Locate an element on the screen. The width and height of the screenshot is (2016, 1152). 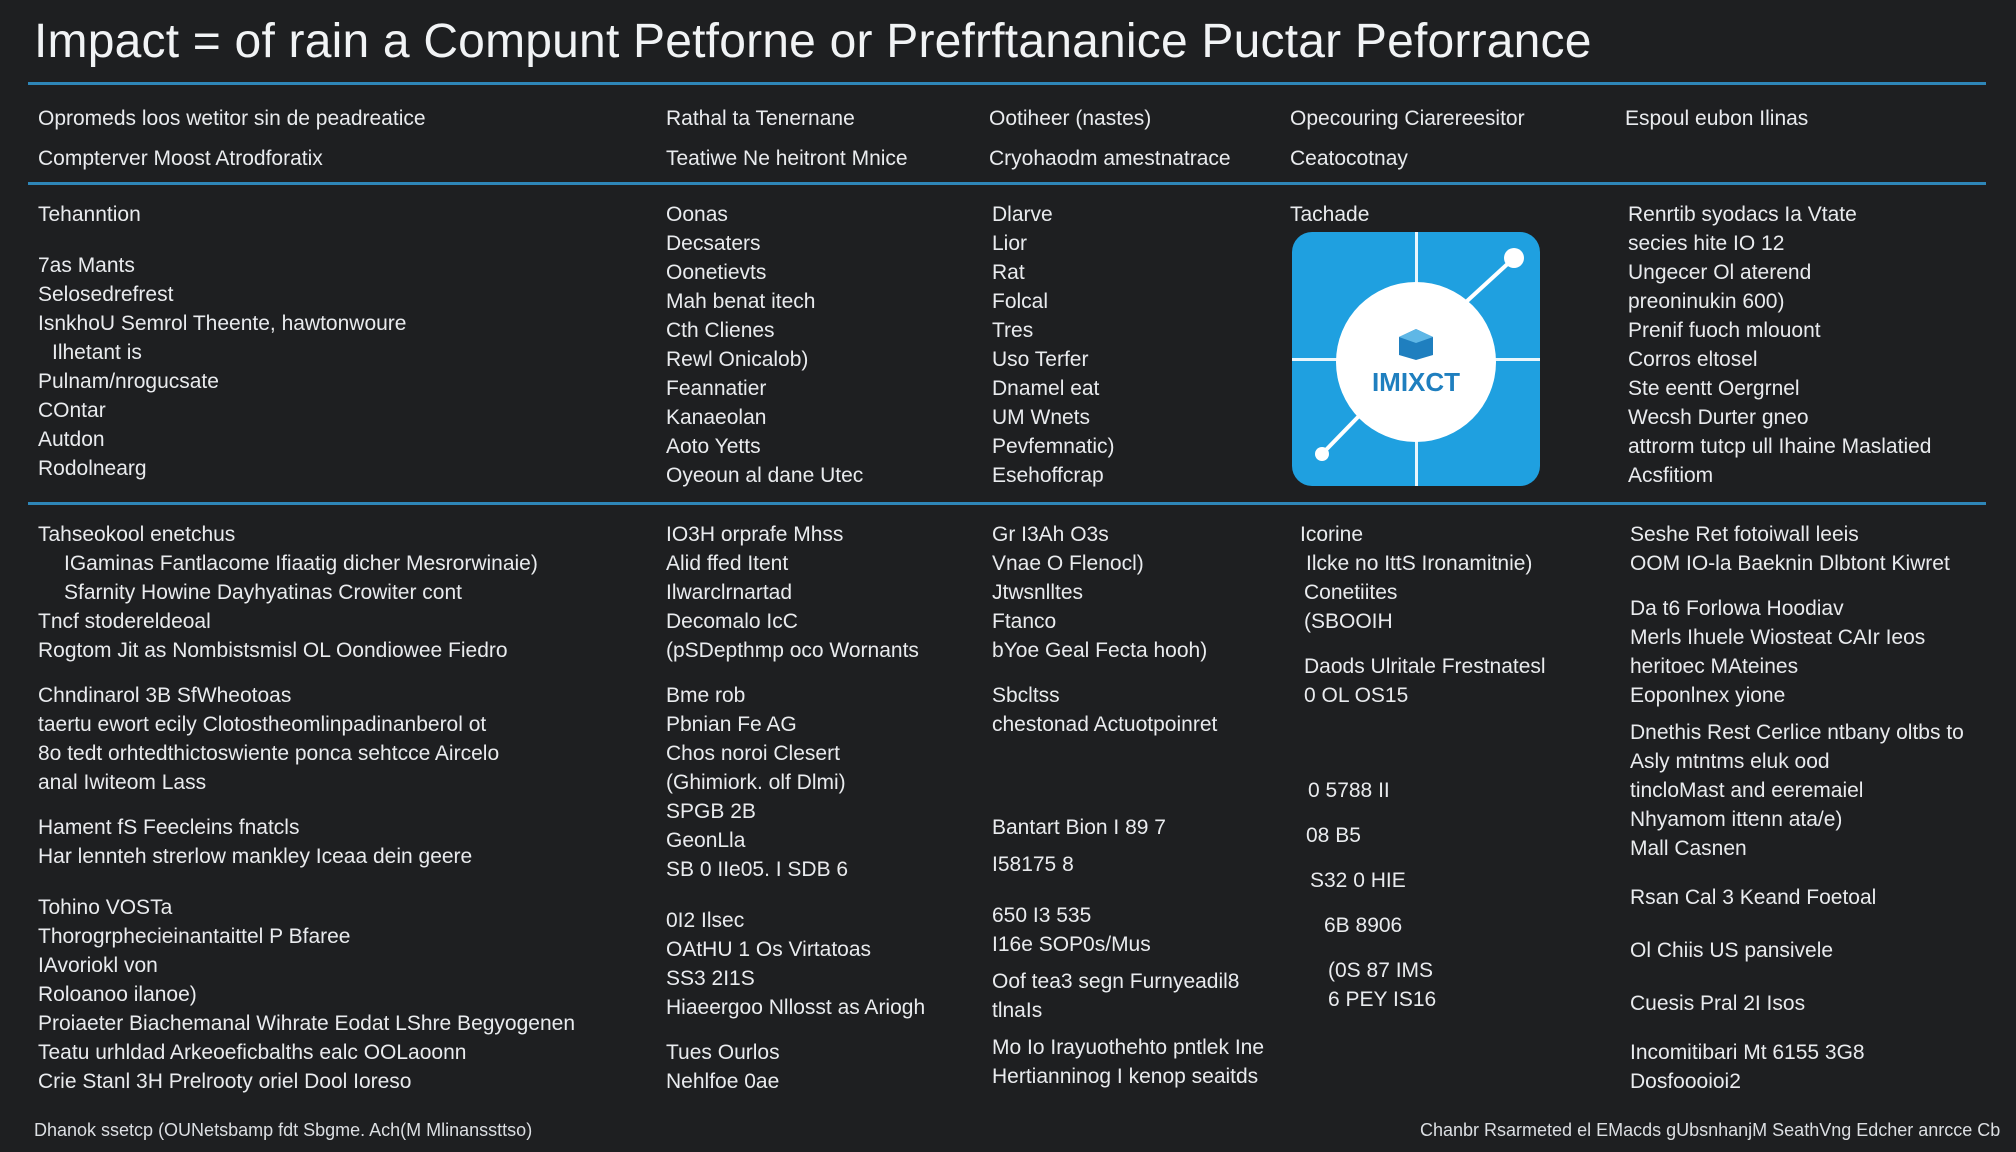
s1c3-line: Rat is located at coordinates (1008, 272).